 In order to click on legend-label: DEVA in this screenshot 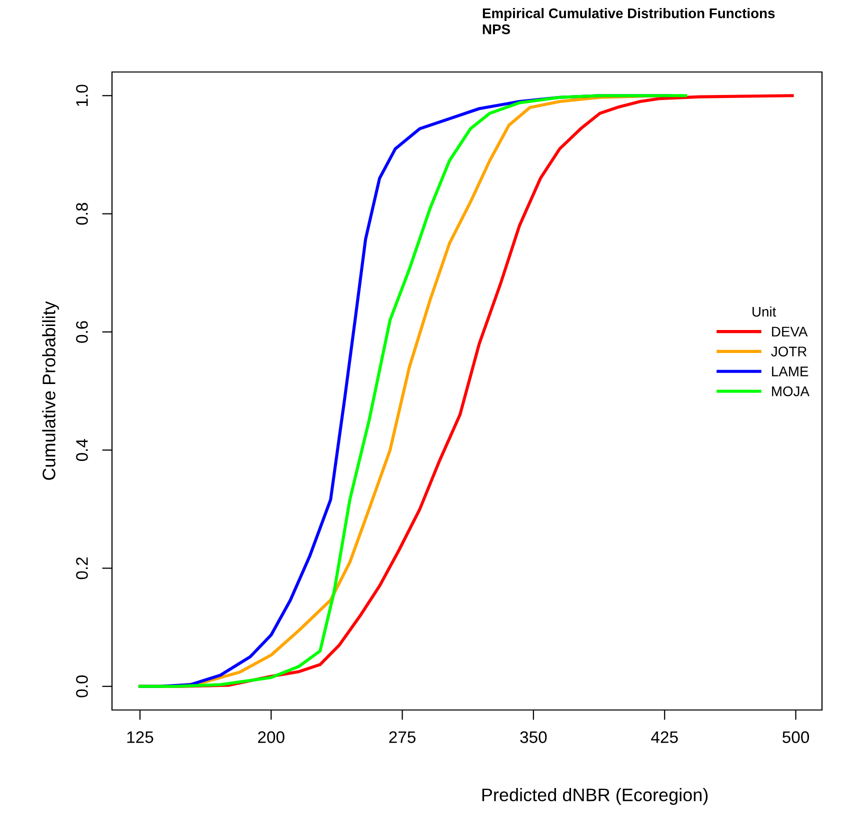, I will do `click(790, 331)`.